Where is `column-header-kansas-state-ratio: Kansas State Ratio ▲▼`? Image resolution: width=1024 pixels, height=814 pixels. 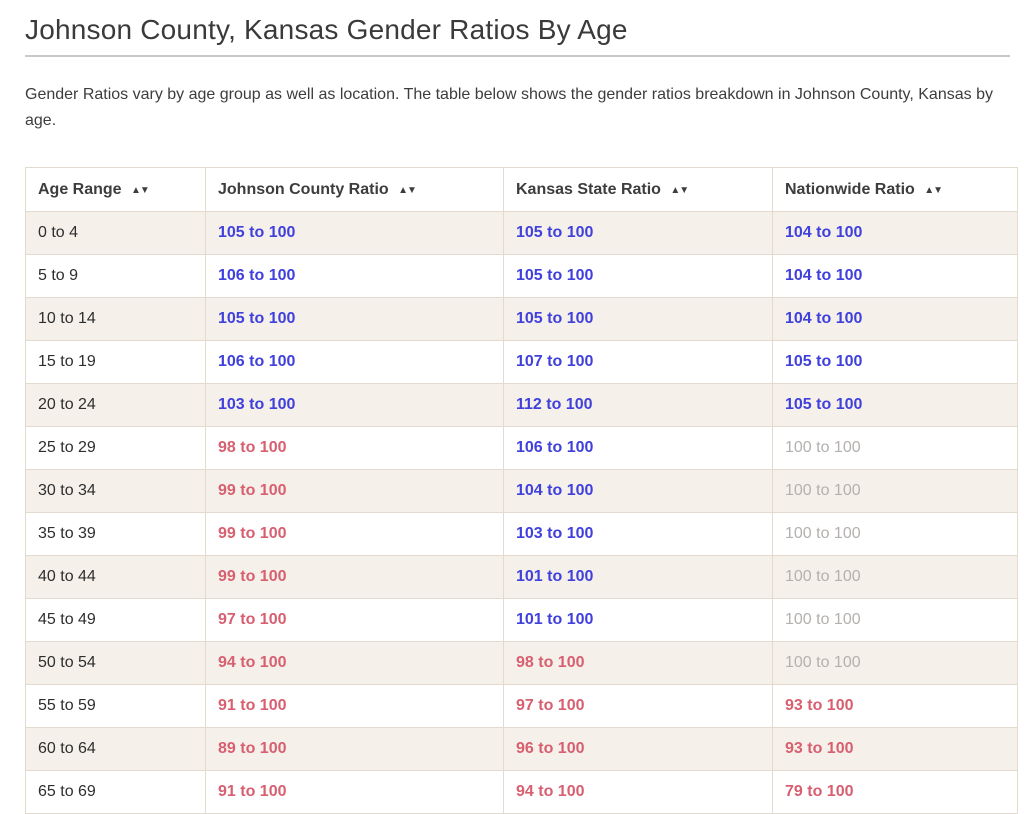 column-header-kansas-state-ratio: Kansas State Ratio ▲▼ is located at coordinates (638, 189).